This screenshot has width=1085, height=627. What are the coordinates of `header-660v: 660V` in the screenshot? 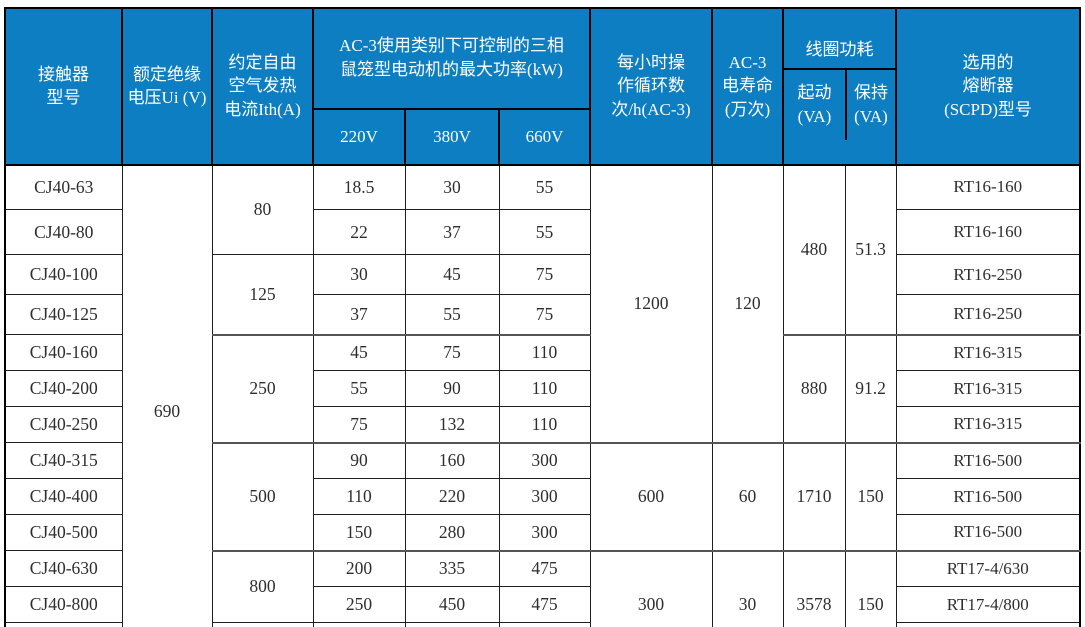 It's located at (544, 136).